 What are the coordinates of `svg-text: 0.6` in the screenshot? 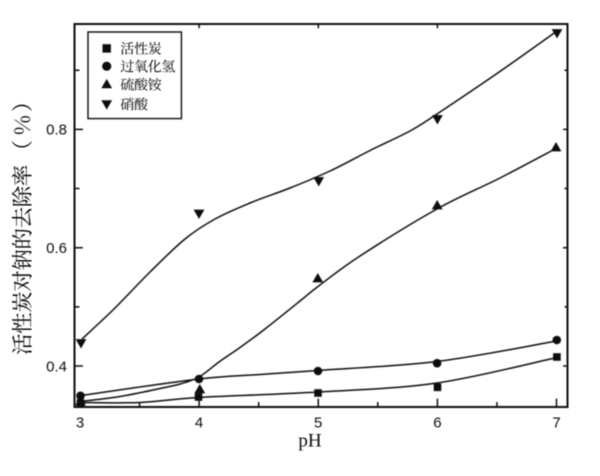 It's located at (56, 248).